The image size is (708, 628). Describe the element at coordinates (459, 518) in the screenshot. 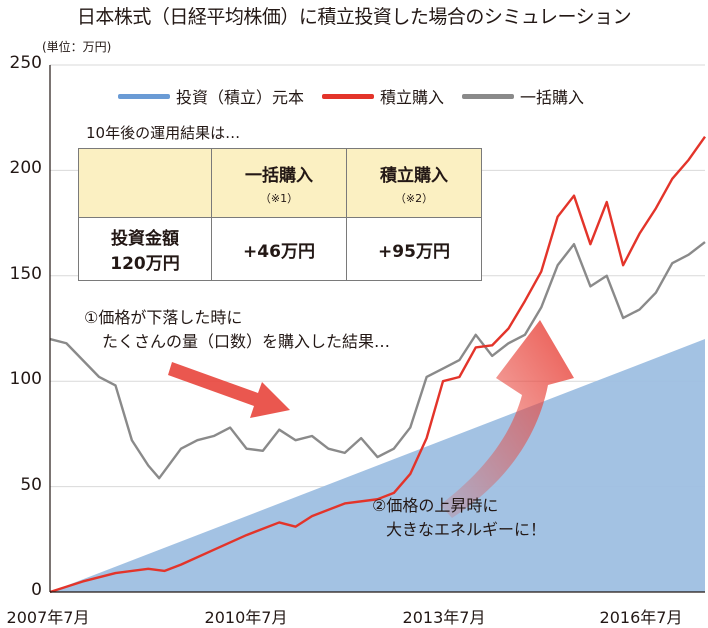

I see `annotation-2: ②価格の上昇時に 大きなエネルギーに！` at that location.